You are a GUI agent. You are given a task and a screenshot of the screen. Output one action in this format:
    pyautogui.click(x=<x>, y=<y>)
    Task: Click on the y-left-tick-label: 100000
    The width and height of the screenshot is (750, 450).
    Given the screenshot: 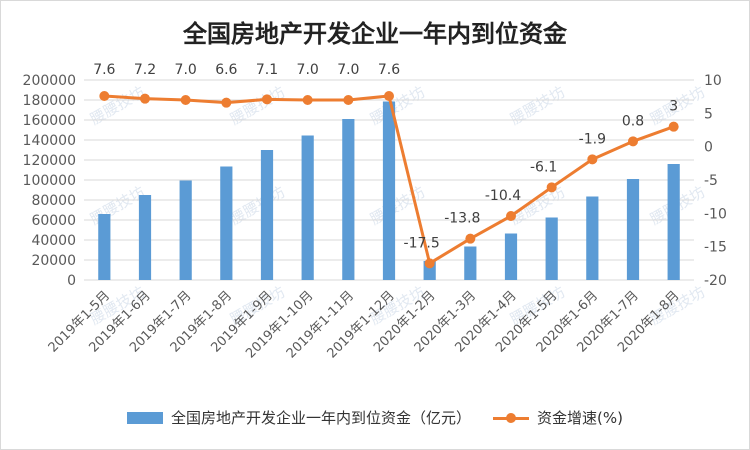 What is the action you would take?
    pyautogui.click(x=49, y=181)
    